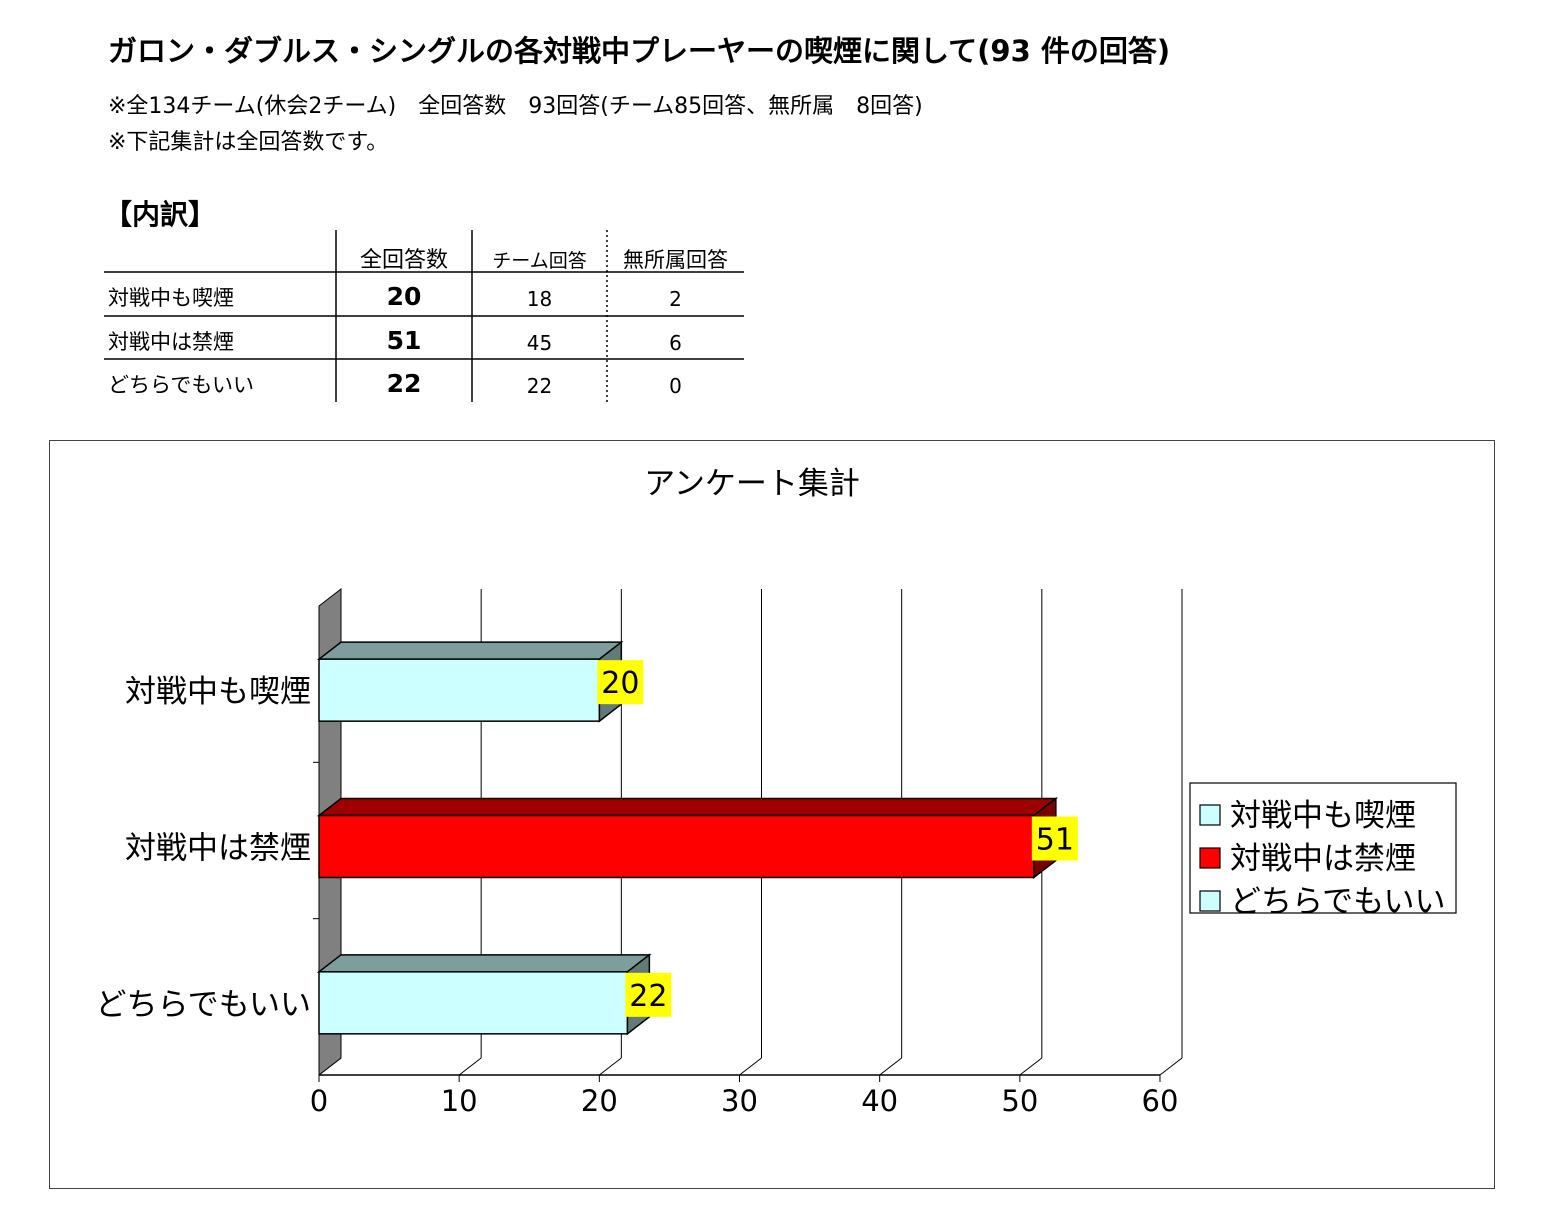 This screenshot has width=1545, height=1231. Describe the element at coordinates (248, 142) in the screenshot. I see `note-line-2: ※下記集計は全回答数です。` at that location.